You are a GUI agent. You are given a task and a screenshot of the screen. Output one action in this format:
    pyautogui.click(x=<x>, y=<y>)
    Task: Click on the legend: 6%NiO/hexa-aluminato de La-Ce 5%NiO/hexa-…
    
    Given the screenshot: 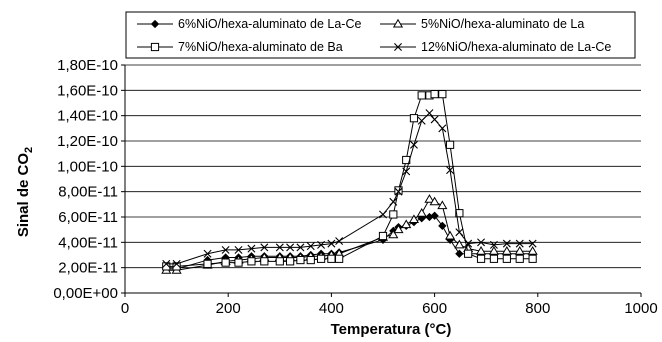 What is the action you would take?
    pyautogui.click(x=380, y=35)
    